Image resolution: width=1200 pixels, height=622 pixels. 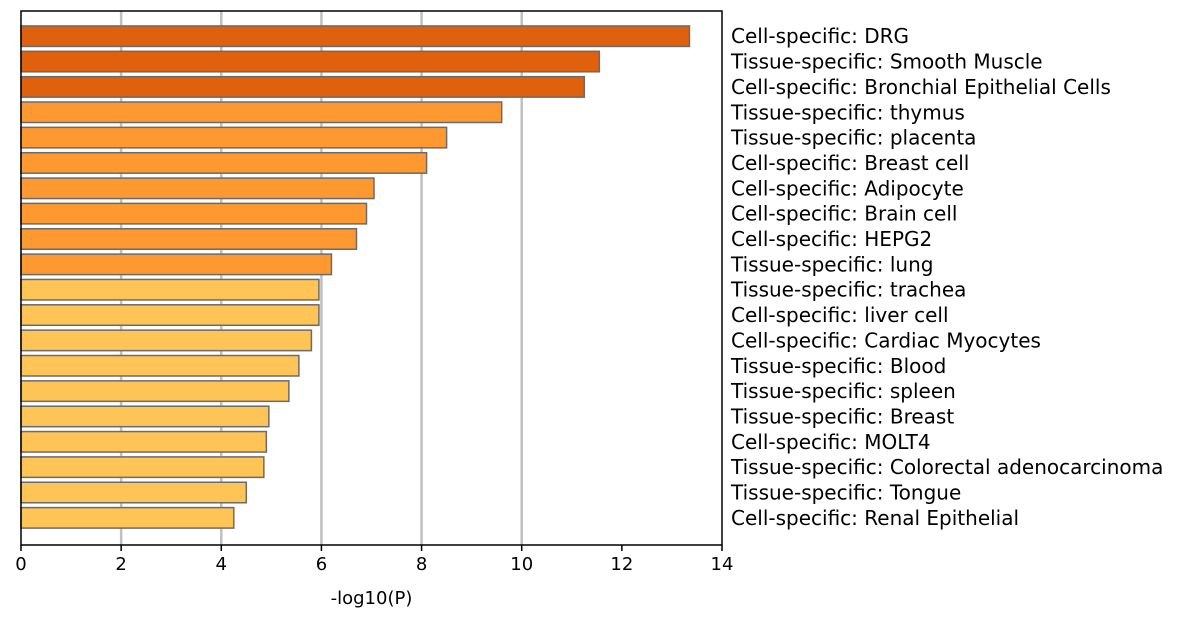 I want to click on x-tick-label: 8, so click(x=421, y=564).